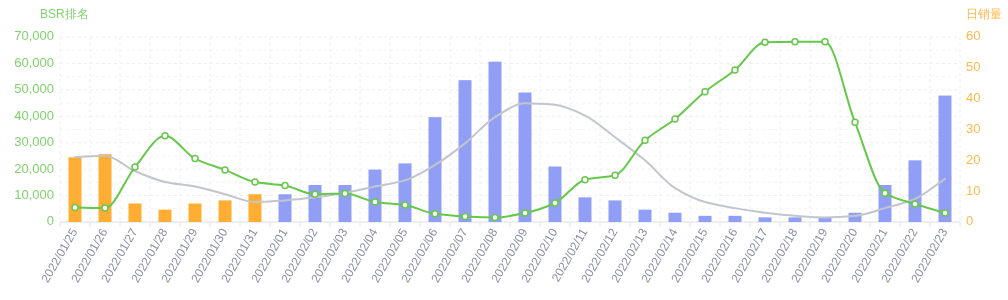  I want to click on y-axis-title: BSR排名, so click(64, 14).